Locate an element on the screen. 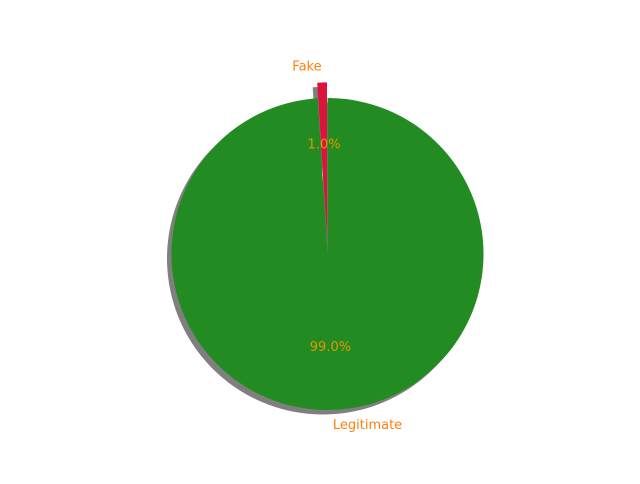 The width and height of the screenshot is (640, 484). label-legitimate: Legitimate is located at coordinates (367, 425).